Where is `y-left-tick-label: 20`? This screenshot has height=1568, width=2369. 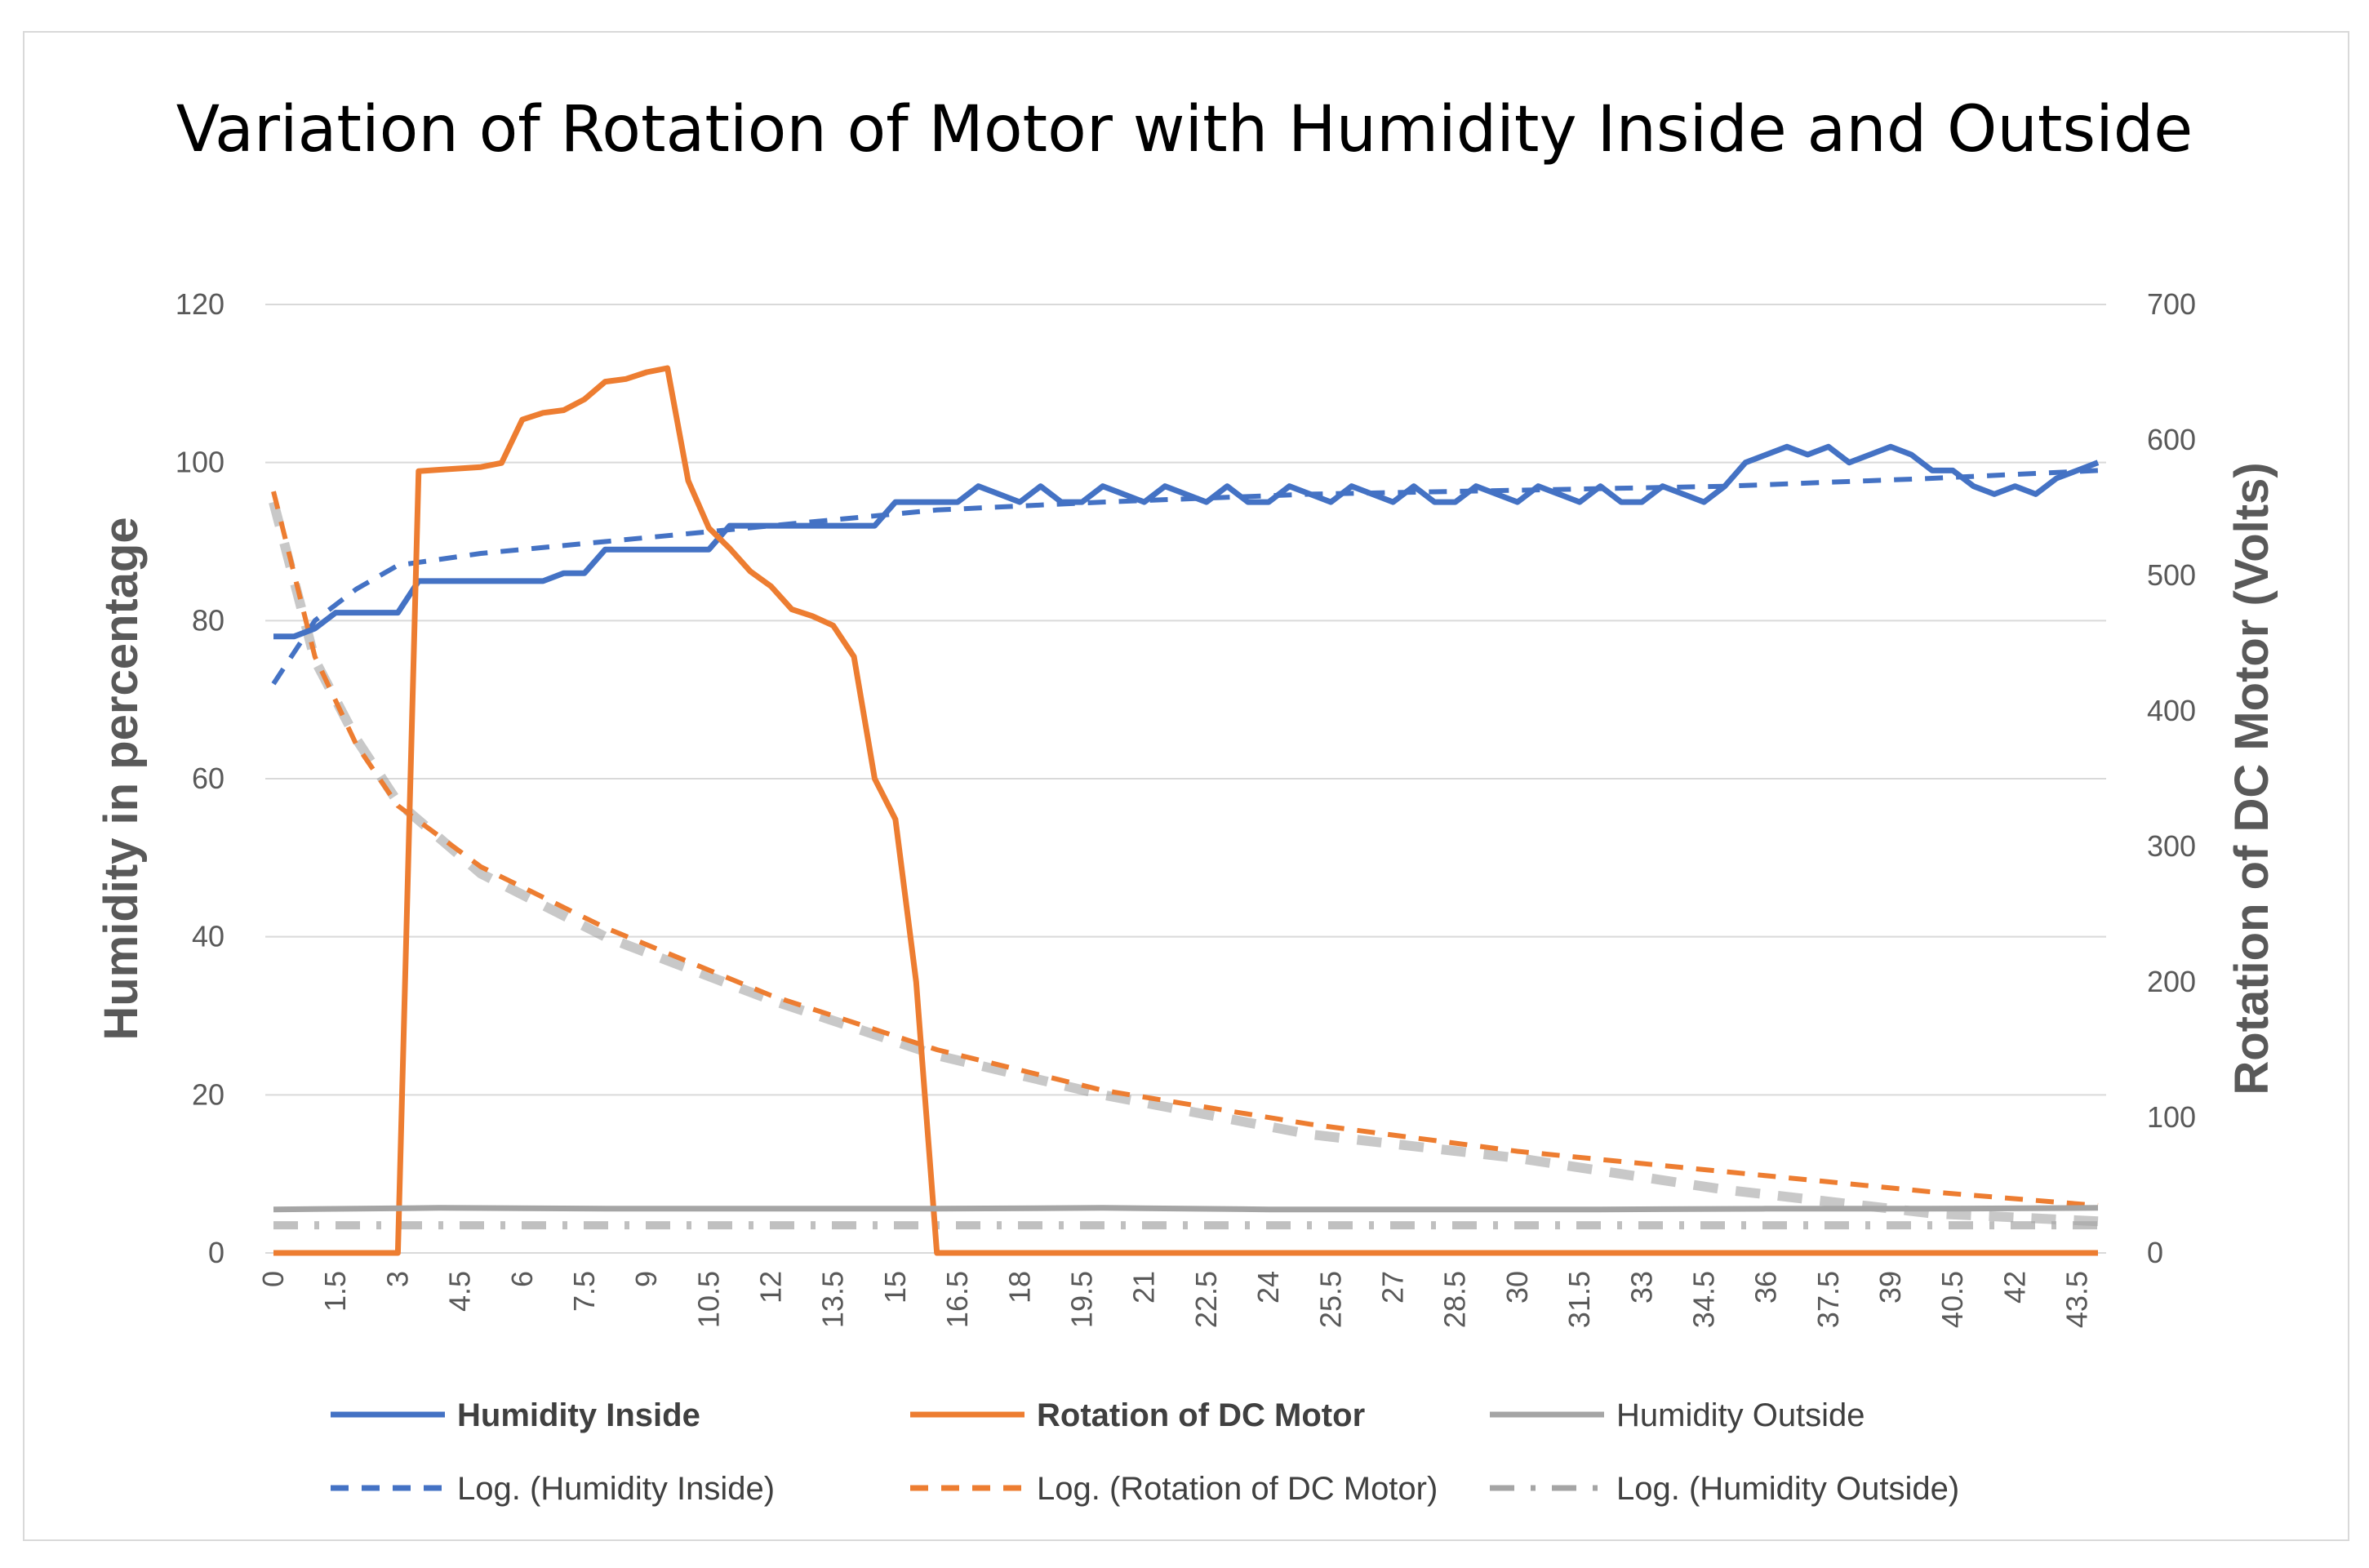
y-left-tick-label: 20 is located at coordinates (208, 1094).